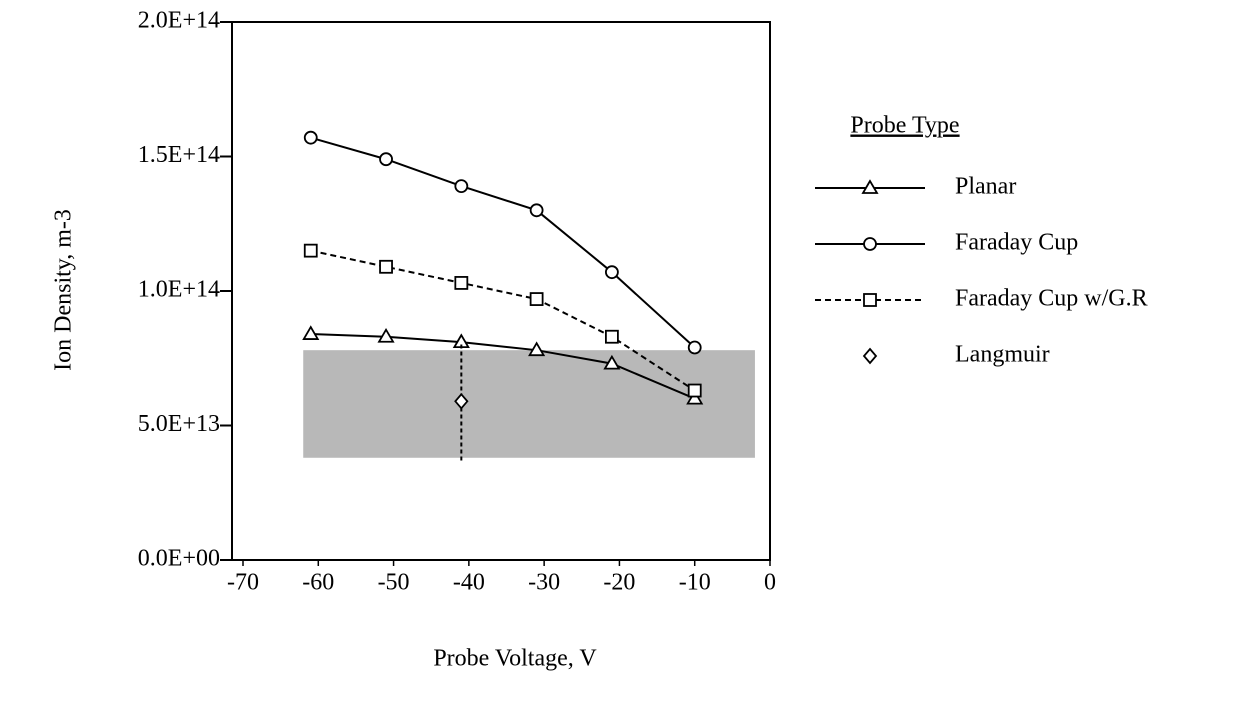  What do you see at coordinates (179, 559) in the screenshot?
I see `y-tick-label: 0.0E+00` at bounding box center [179, 559].